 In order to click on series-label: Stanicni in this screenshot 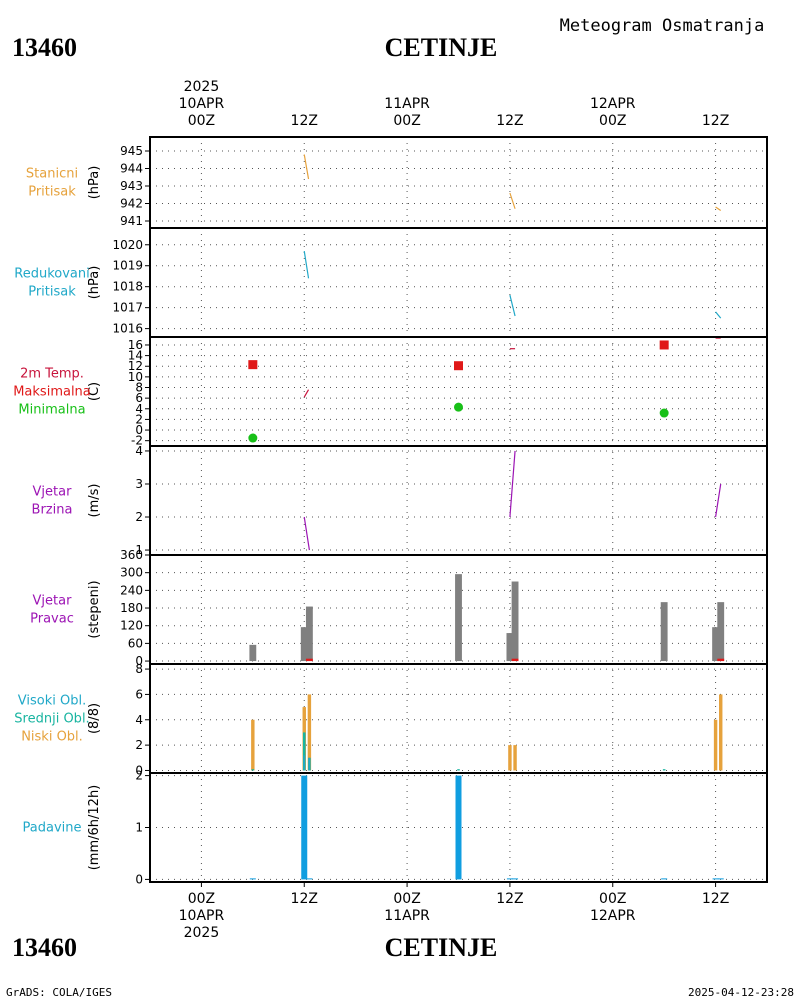, I will do `click(52, 174)`.